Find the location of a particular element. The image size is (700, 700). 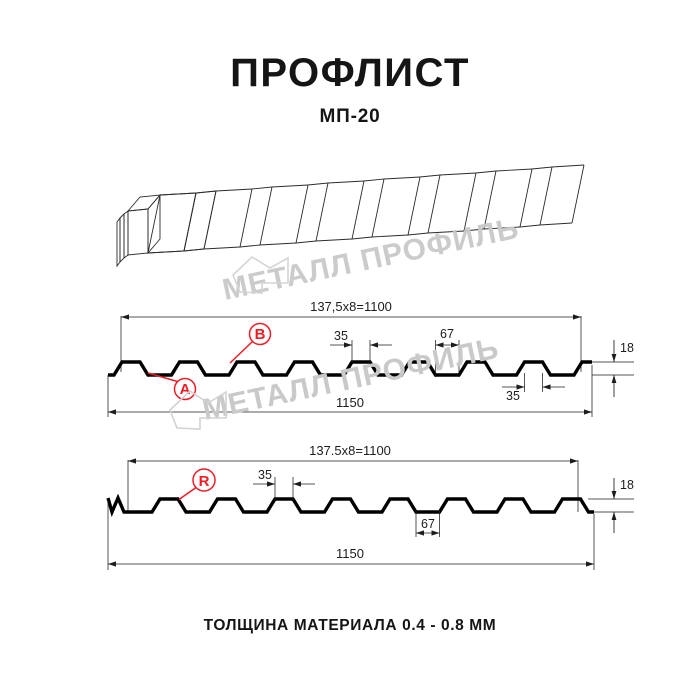

dimension-rib-top-upper: 35 is located at coordinates (361, 346).